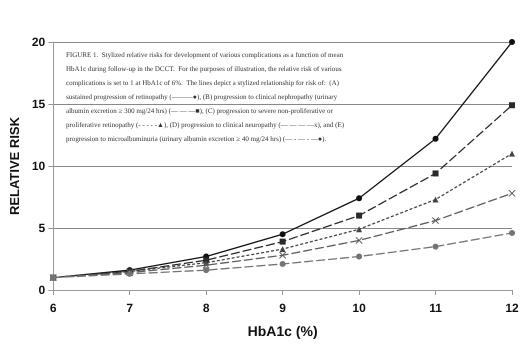 The width and height of the screenshot is (524, 349). I want to click on y-tick-label: 10, so click(39, 166).